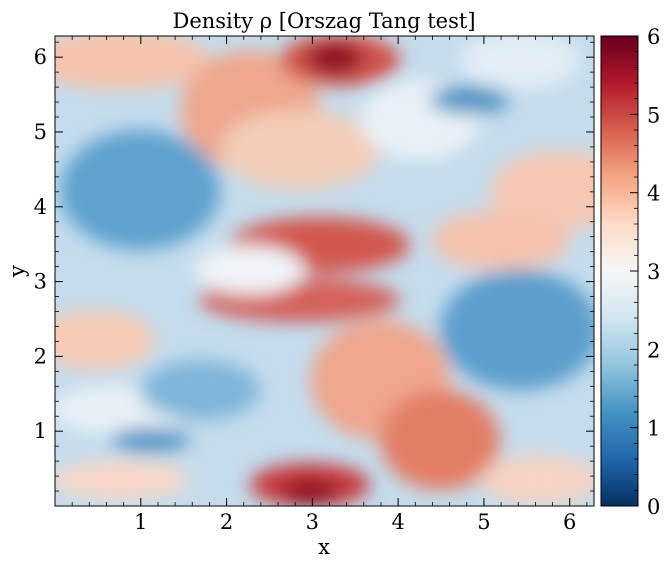 Image resolution: width=668 pixels, height=569 pixels. What do you see at coordinates (40, 57) in the screenshot?
I see `y-tick-label: 6` at bounding box center [40, 57].